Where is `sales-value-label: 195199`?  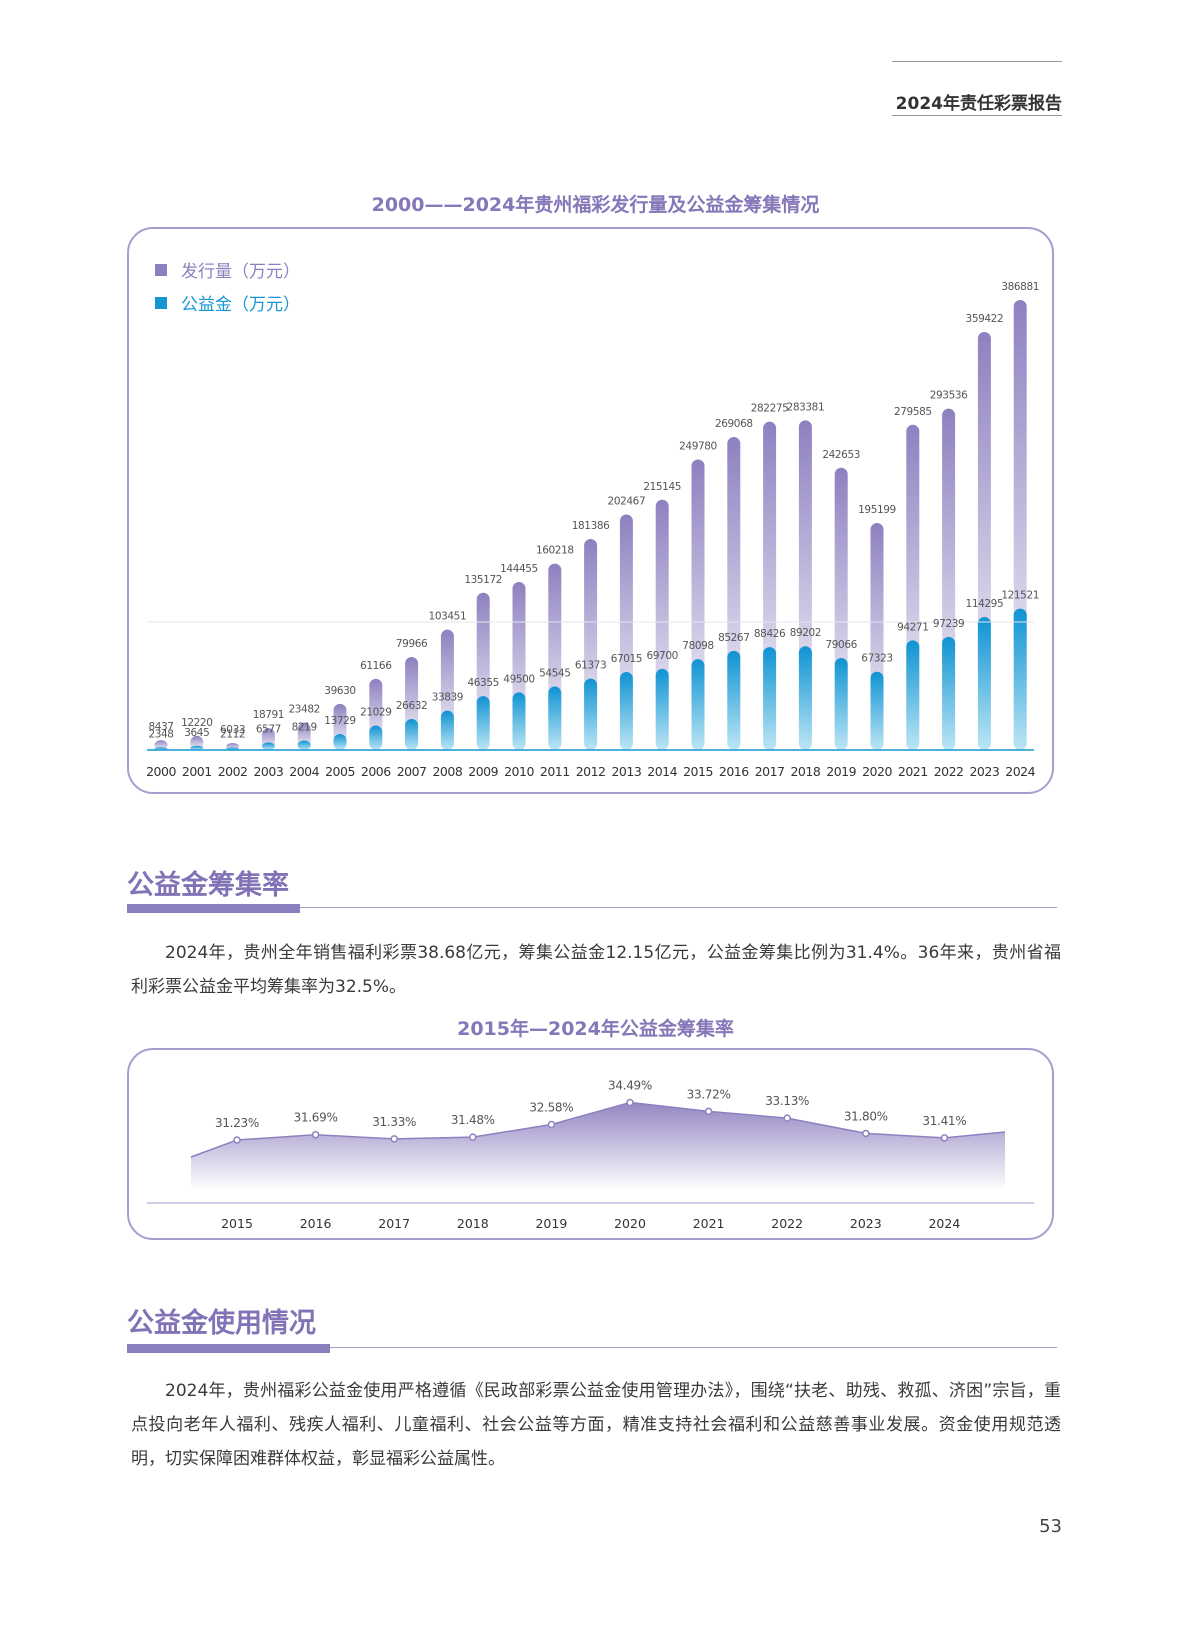 sales-value-label: 195199 is located at coordinates (877, 510).